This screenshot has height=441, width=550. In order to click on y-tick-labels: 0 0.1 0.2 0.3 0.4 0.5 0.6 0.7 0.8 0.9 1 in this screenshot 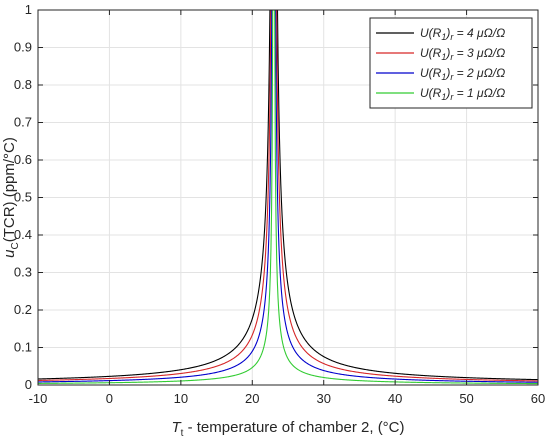, I will do `click(23, 197)`.